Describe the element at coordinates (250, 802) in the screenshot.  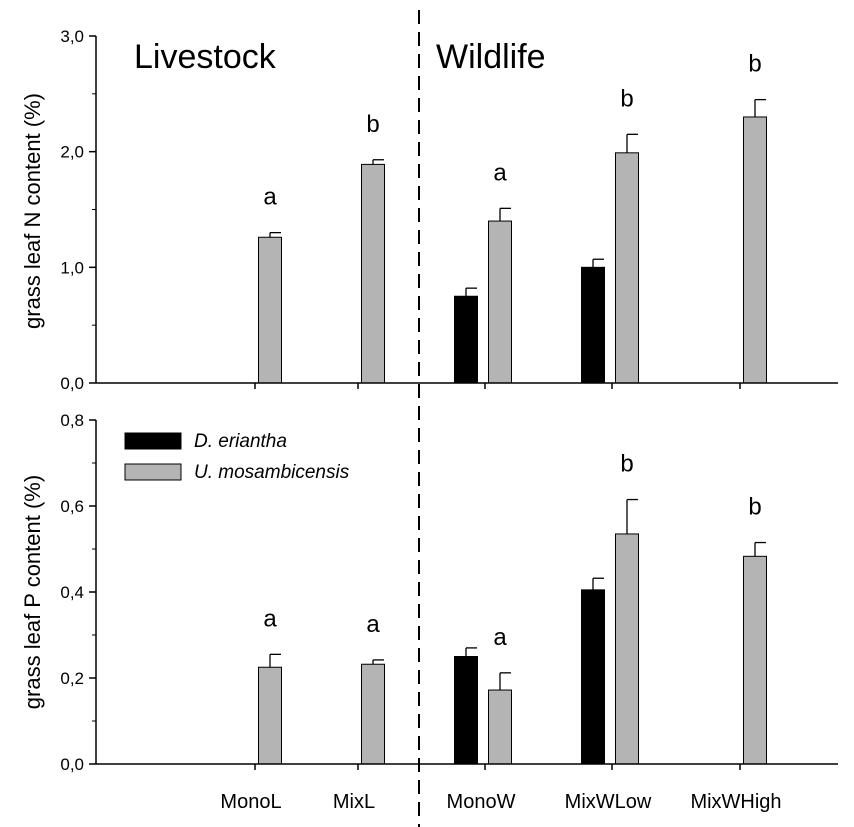
I see `x-category-label-MonoL: MonoL` at that location.